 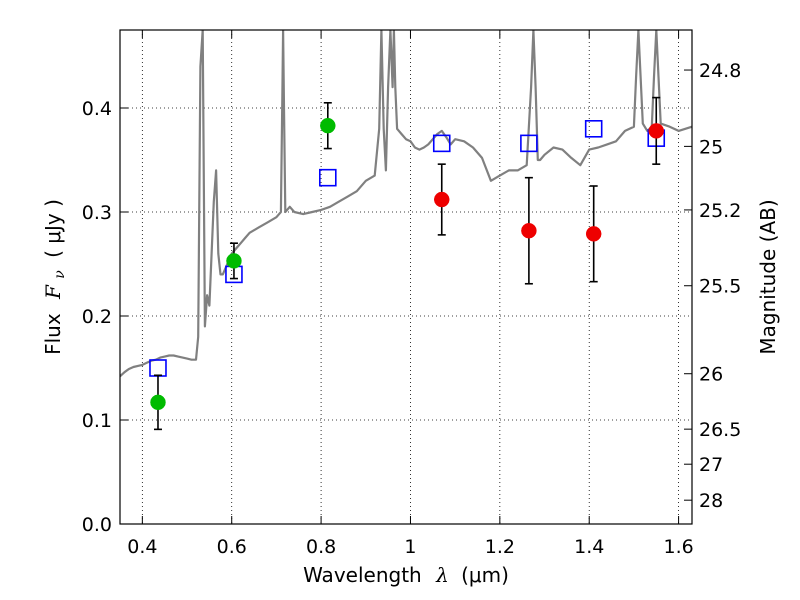 What do you see at coordinates (410, 547) in the screenshot?
I see `x-tick-label: 1` at bounding box center [410, 547].